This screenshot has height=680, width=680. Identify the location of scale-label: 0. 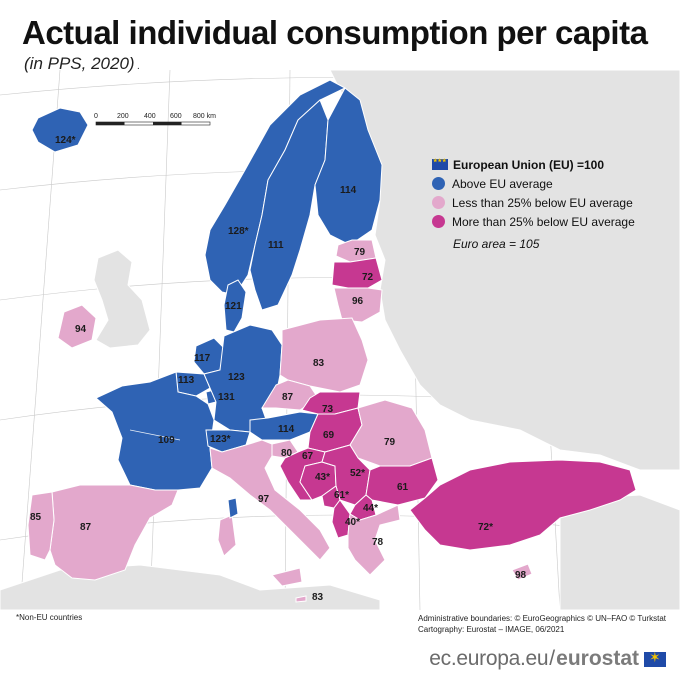
(96, 116).